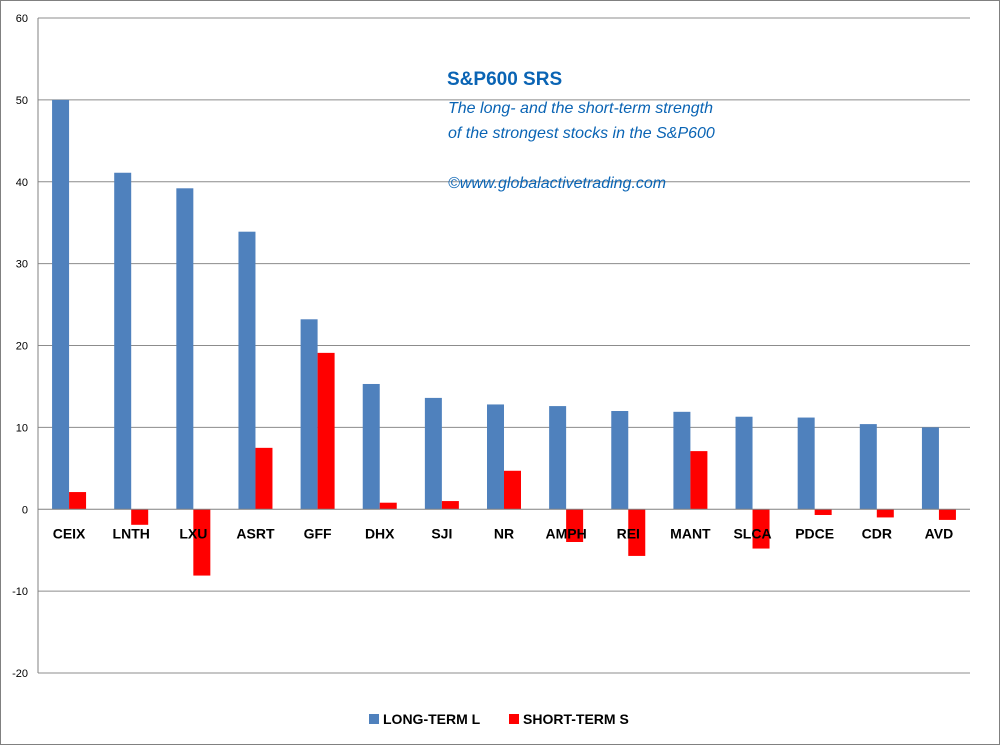 The height and width of the screenshot is (745, 1000). Describe the element at coordinates (78, 501) in the screenshot. I see `bar-short-term-ceix` at that location.